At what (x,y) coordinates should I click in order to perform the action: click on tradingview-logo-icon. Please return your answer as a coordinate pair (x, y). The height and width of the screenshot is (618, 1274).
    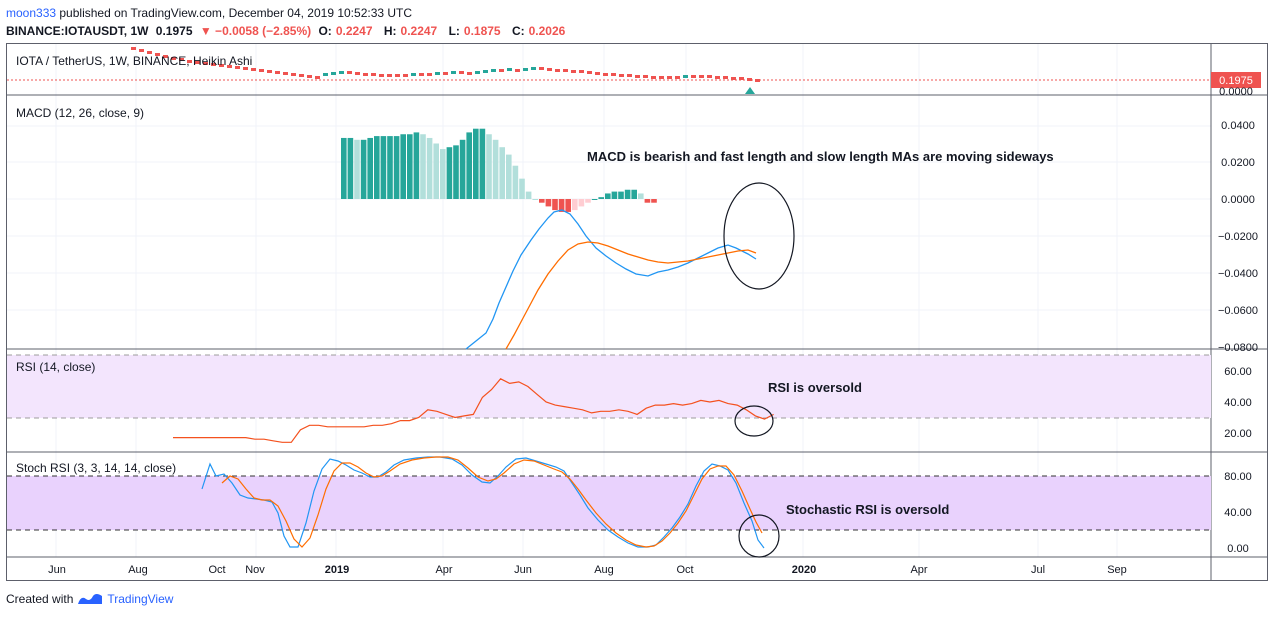
    Looking at the image, I should click on (90, 599).